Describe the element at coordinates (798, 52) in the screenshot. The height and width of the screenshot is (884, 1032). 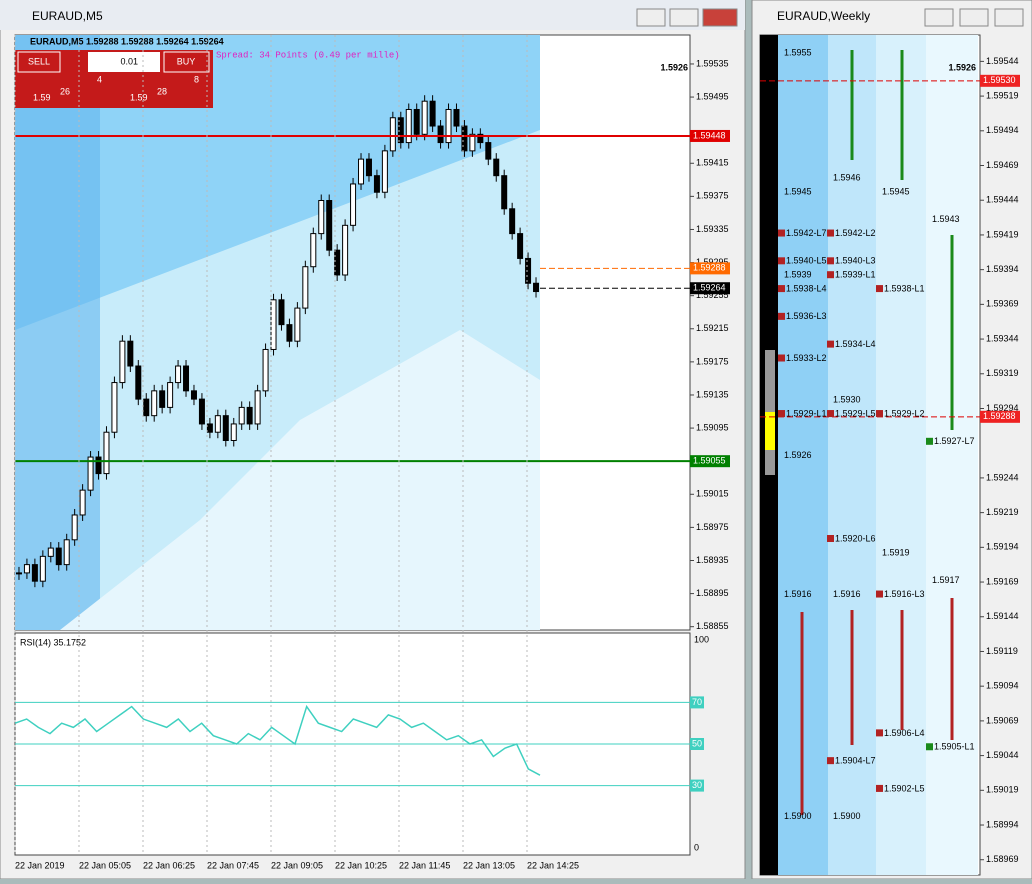
I see `level-label: 1.5955` at that location.